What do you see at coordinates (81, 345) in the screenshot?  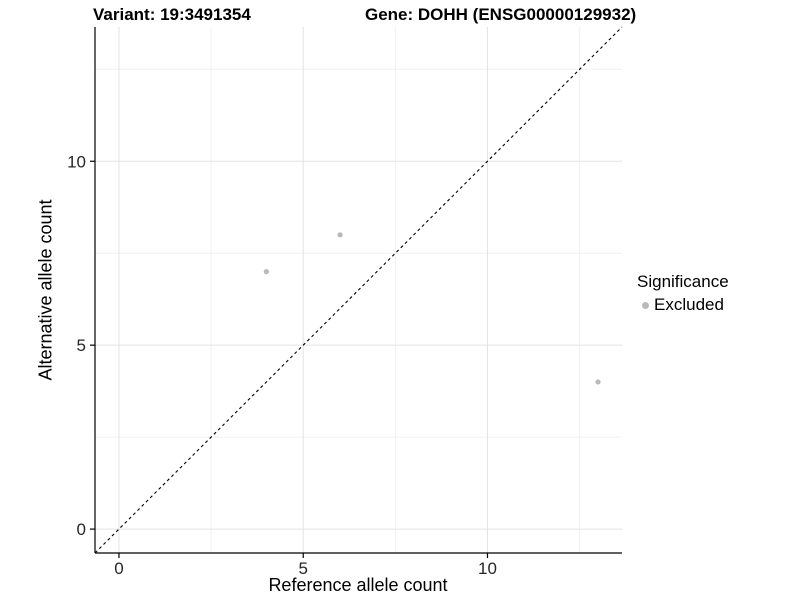 I see `y-tick-label: 5` at bounding box center [81, 345].